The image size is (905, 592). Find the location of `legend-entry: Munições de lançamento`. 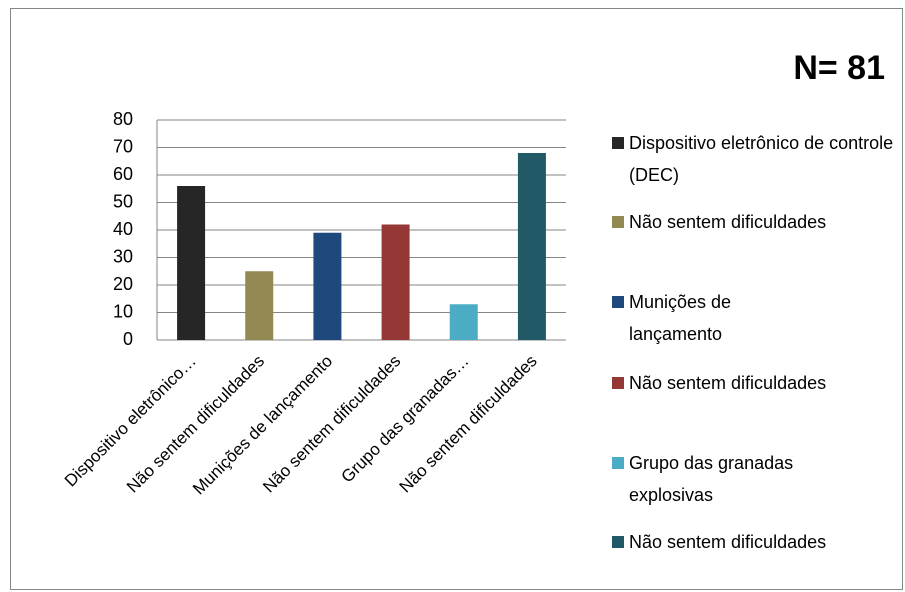

legend-entry: Munições de lançamento is located at coordinates (695, 318).